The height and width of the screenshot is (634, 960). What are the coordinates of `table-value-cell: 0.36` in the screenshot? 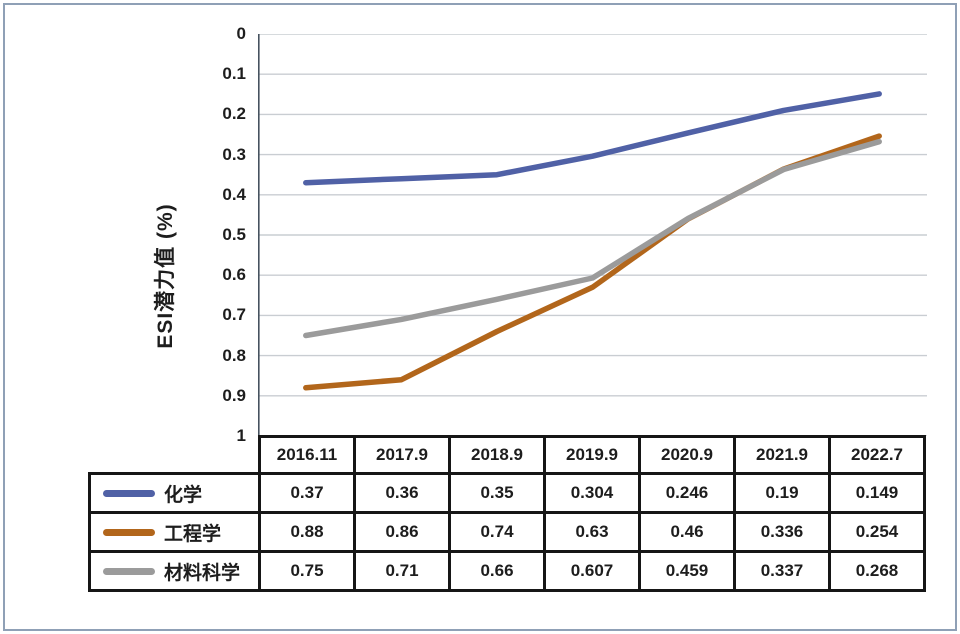 It's located at (402, 493).